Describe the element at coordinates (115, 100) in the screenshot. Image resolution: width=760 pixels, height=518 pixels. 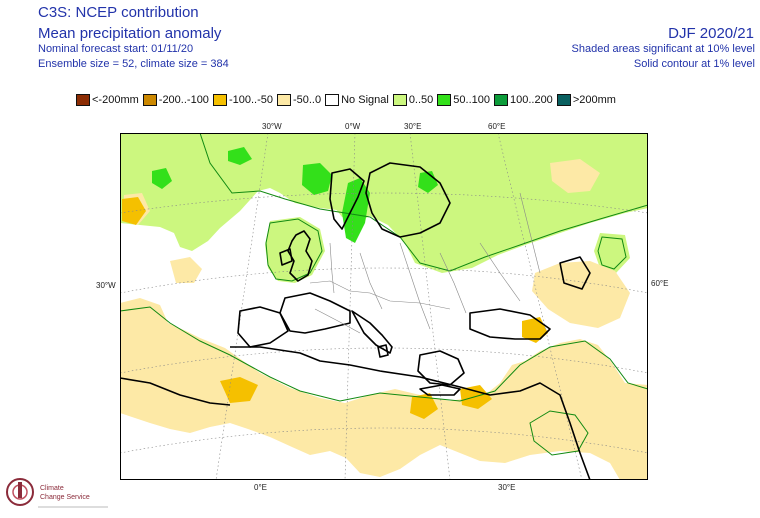
I see `legend-label: <-200mm` at that location.